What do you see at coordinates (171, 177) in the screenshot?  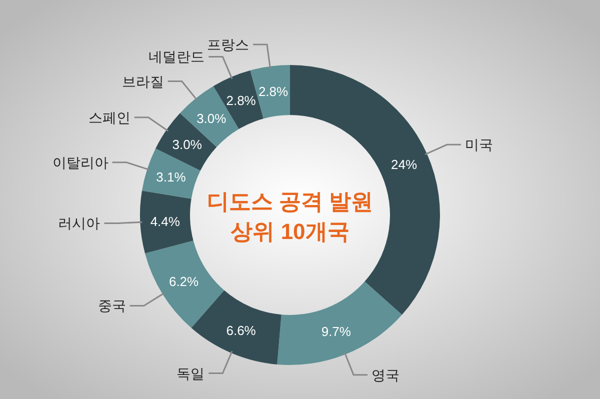 I see `data-label: 3.1%` at bounding box center [171, 177].